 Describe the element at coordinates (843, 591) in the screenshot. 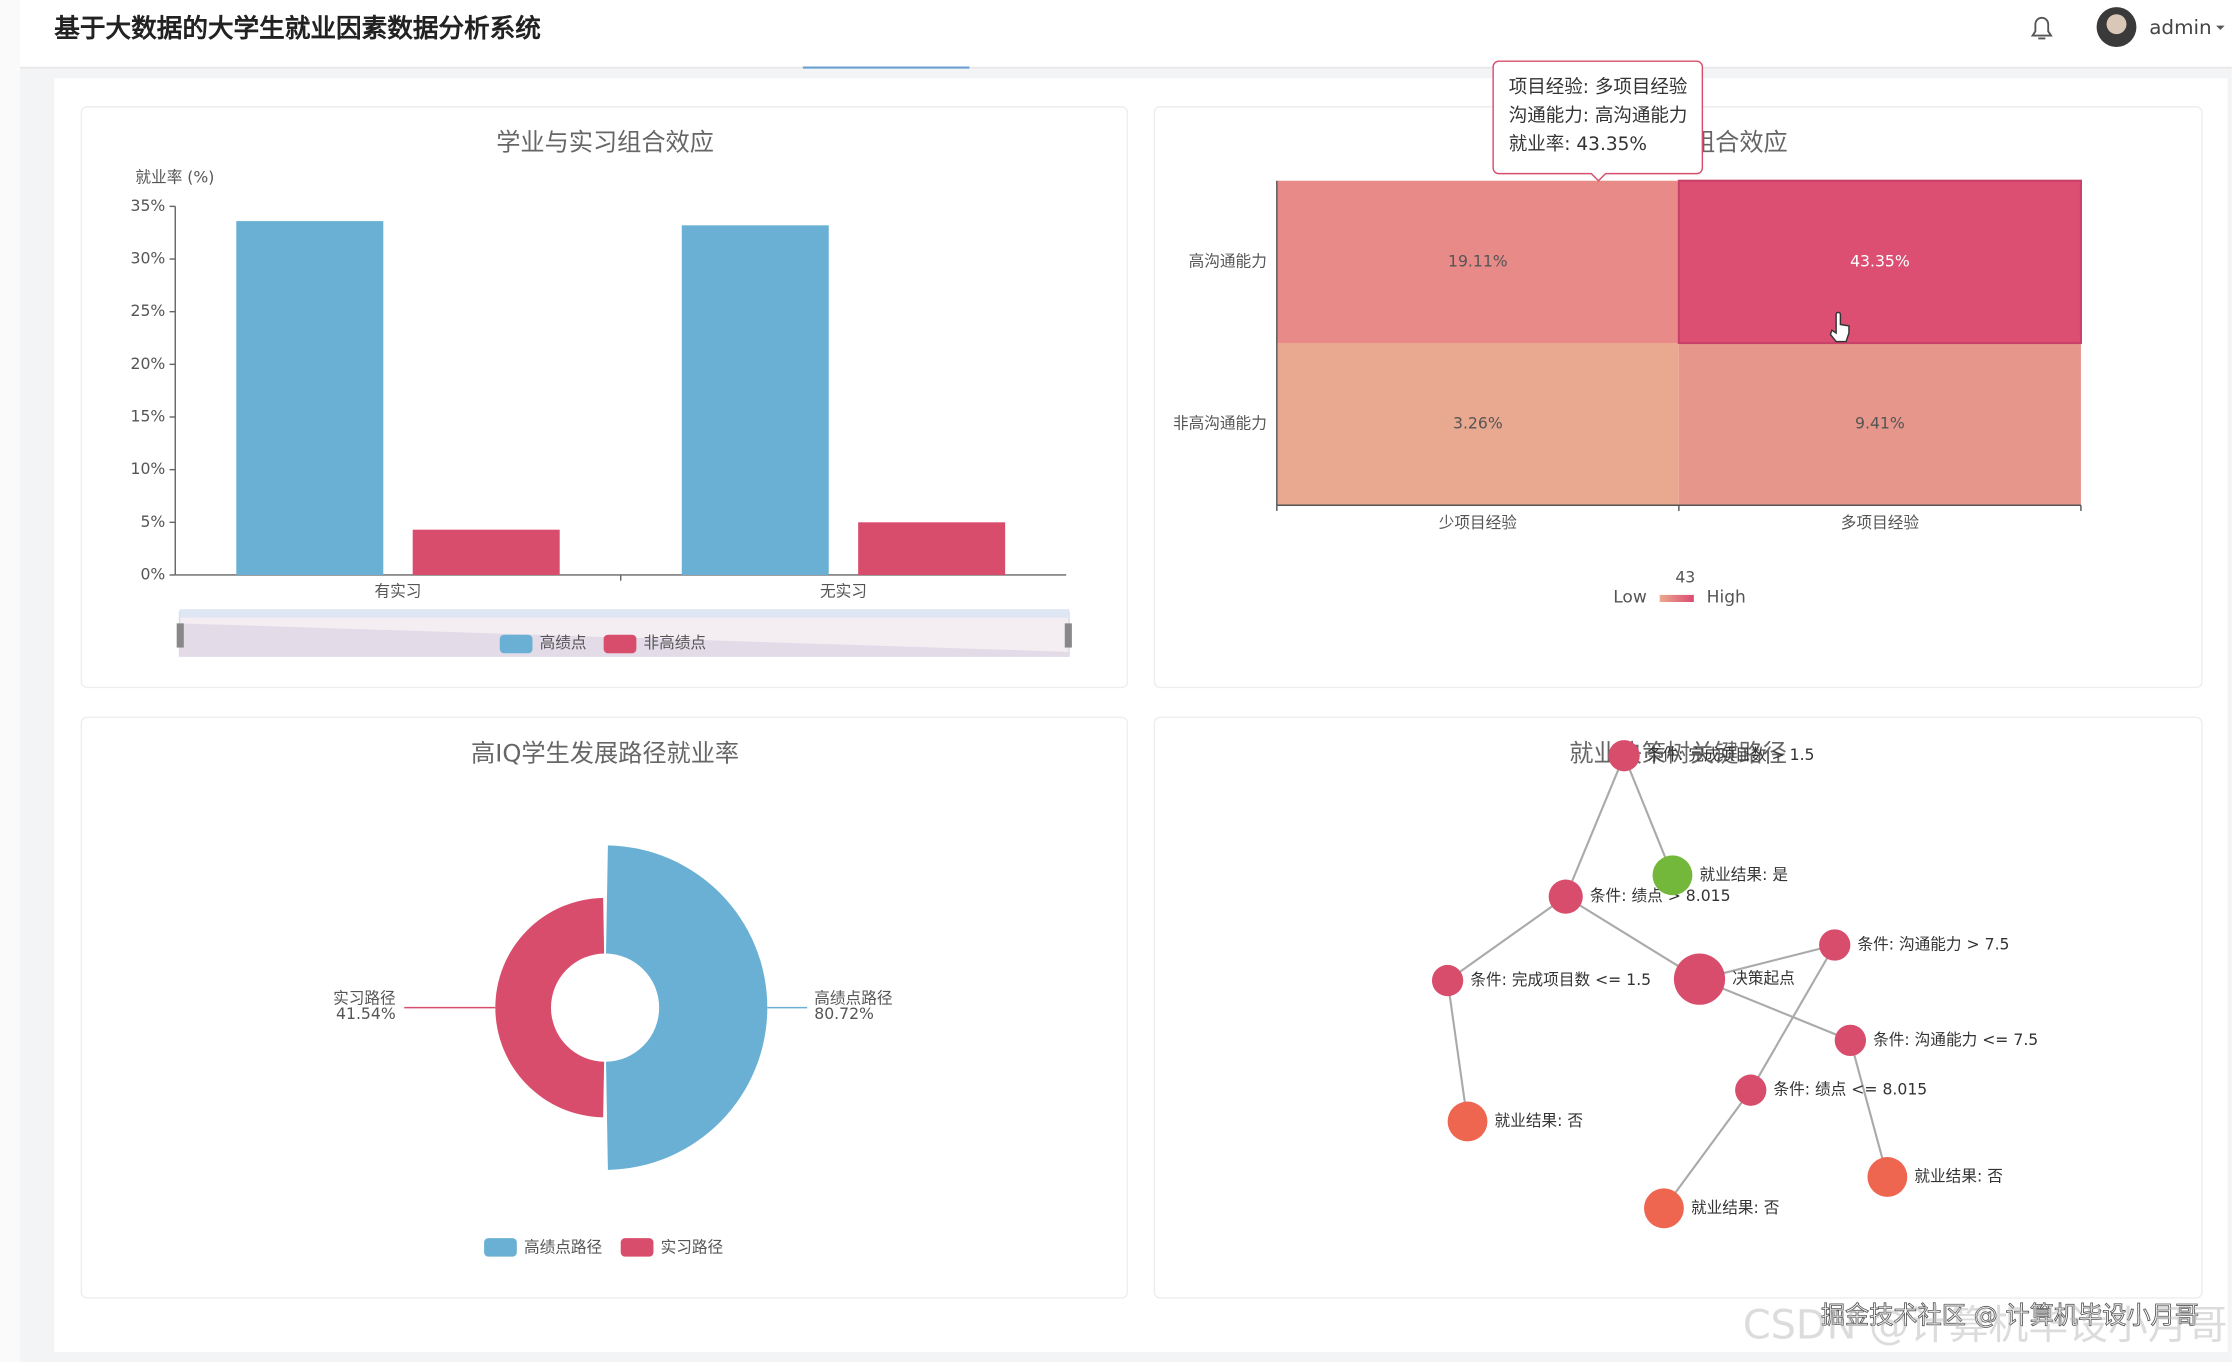

I see `x-tick-label: 无实习` at that location.